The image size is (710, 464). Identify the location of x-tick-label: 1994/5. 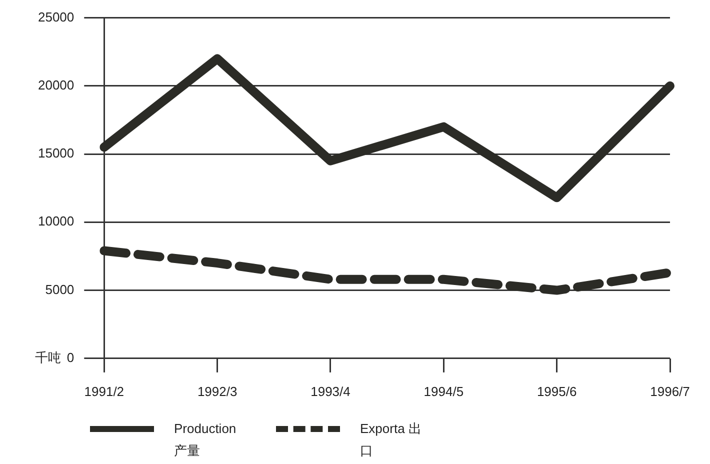
(444, 391).